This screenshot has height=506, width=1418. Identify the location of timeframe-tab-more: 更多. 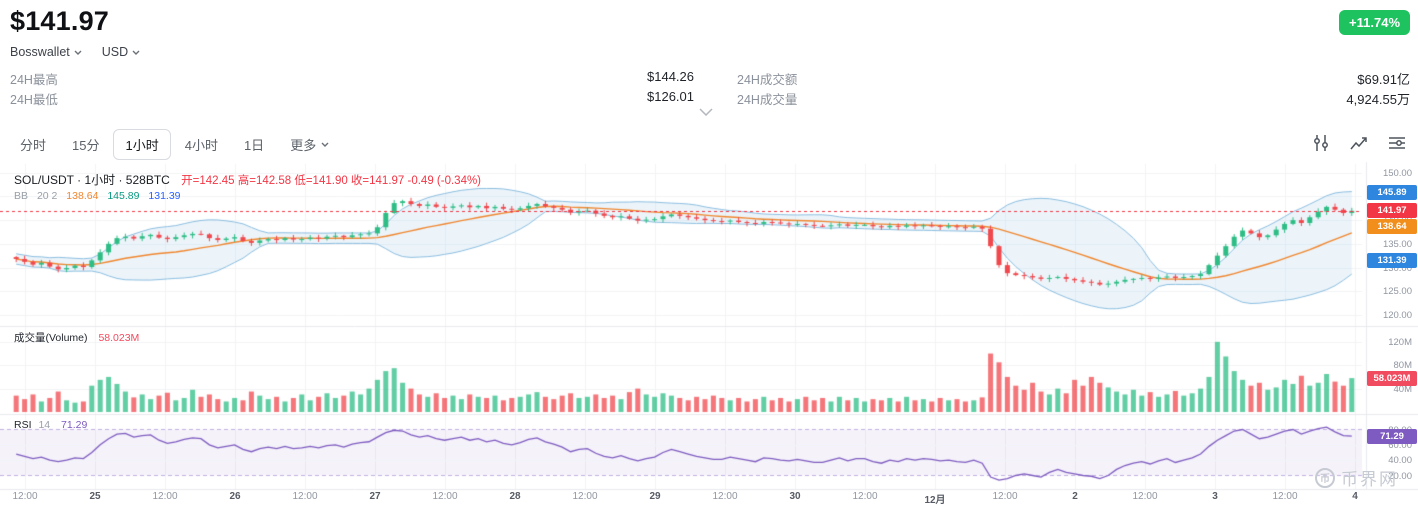
(309, 144).